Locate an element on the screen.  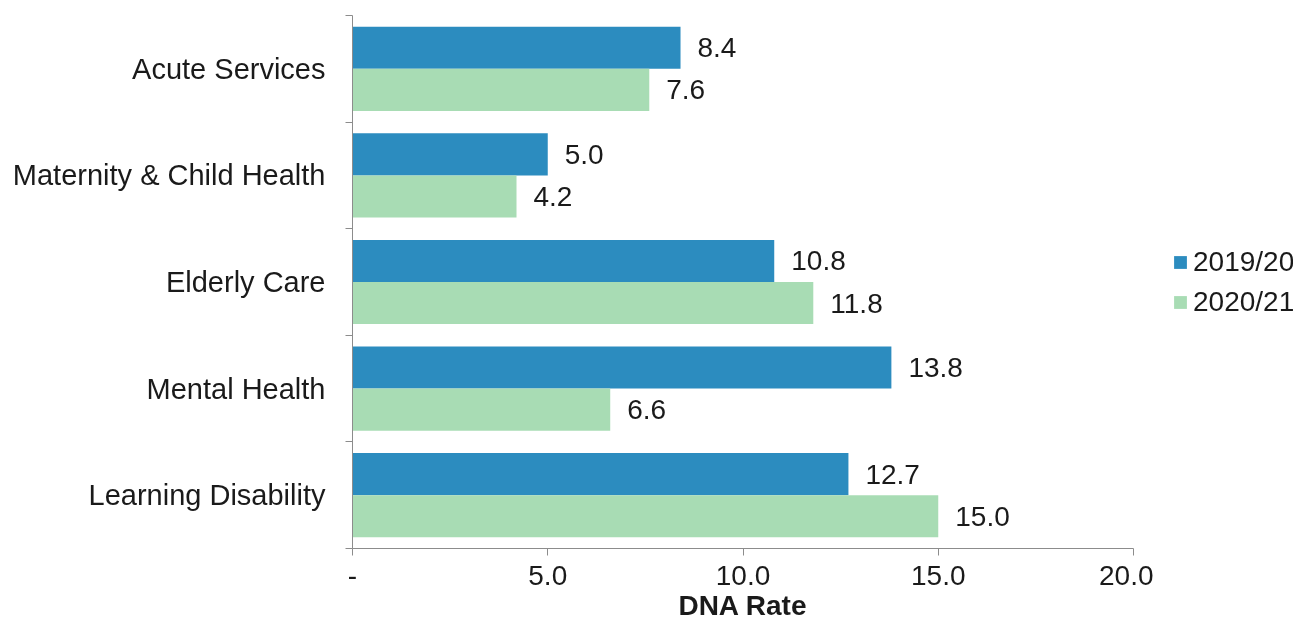
y-tick-label: Elderly Care is located at coordinates (245, 282).